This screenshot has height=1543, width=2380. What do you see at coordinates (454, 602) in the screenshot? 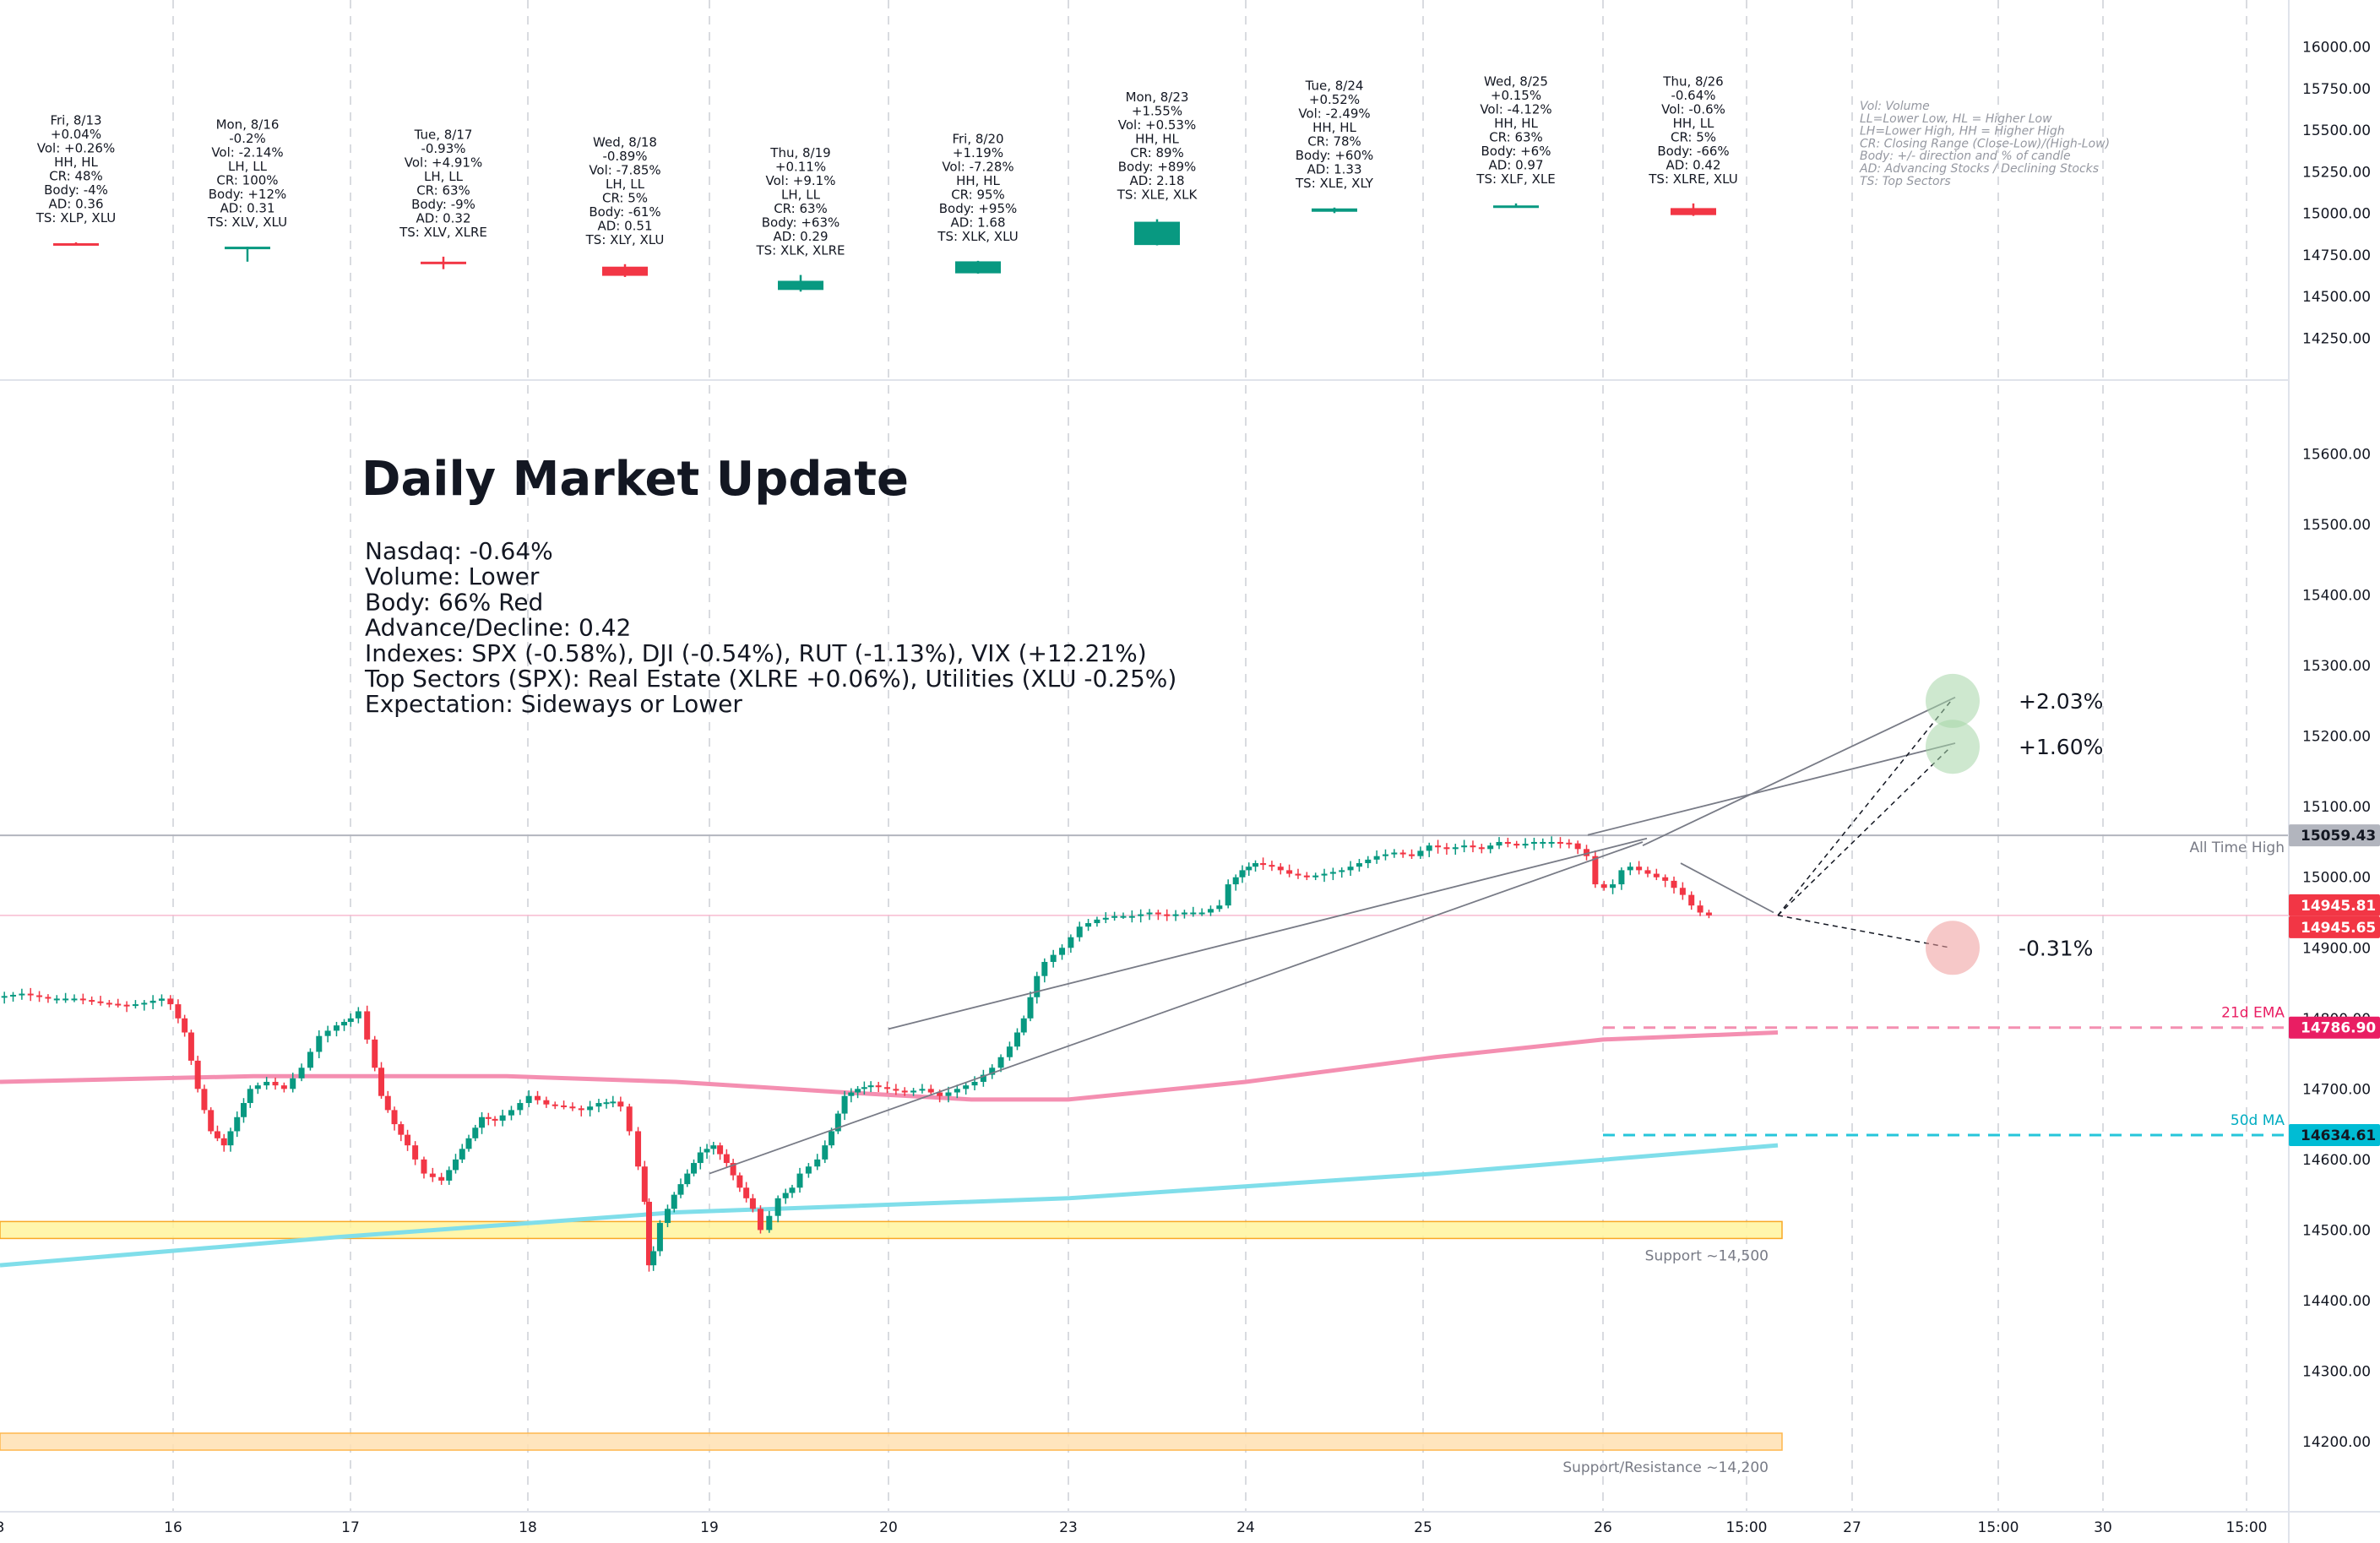
I see `annotation-line: Body: 66% Red` at bounding box center [454, 602].